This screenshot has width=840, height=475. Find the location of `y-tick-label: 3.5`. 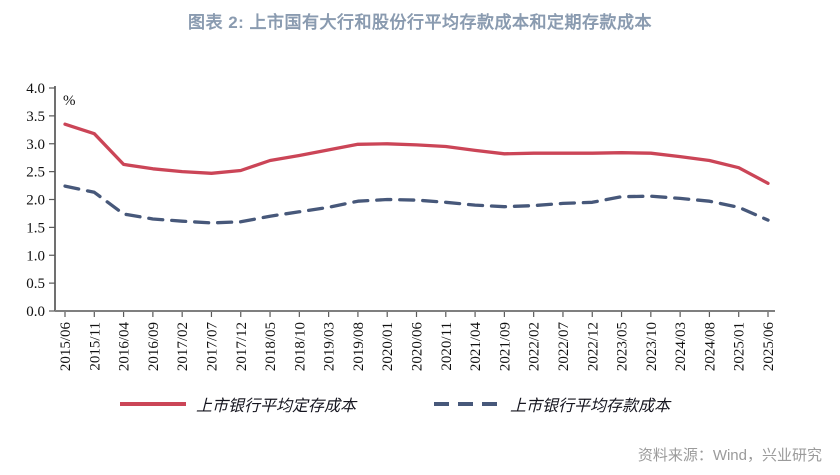

y-tick-label: 3.5 is located at coordinates (35, 117).